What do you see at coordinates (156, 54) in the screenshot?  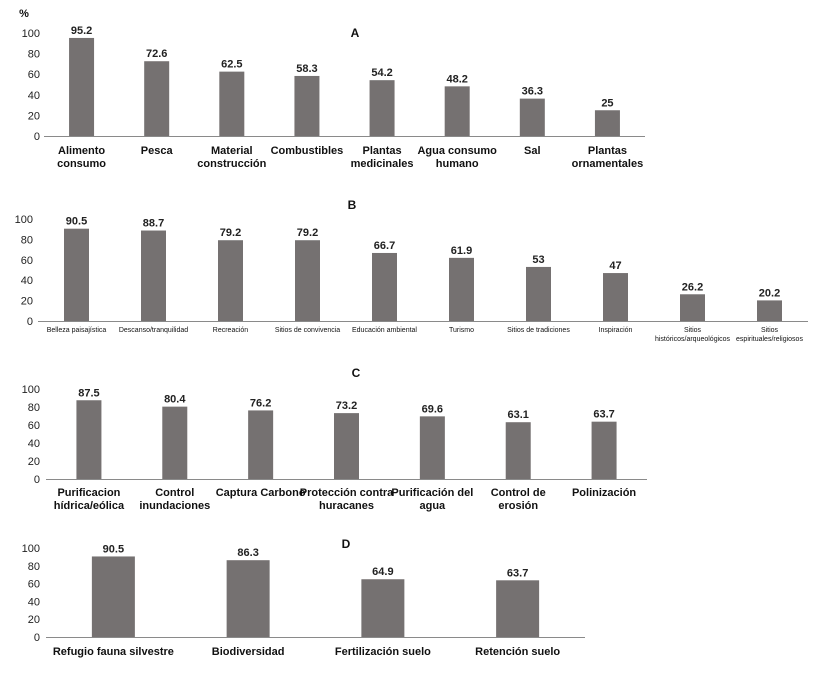 I see `data-label: 72.6` at bounding box center [156, 54].